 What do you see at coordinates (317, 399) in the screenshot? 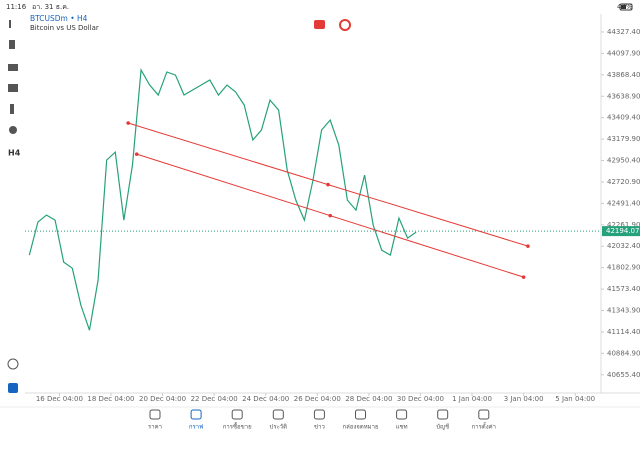
I see `x-tick-label: 26 Dec 04:00` at bounding box center [317, 399].